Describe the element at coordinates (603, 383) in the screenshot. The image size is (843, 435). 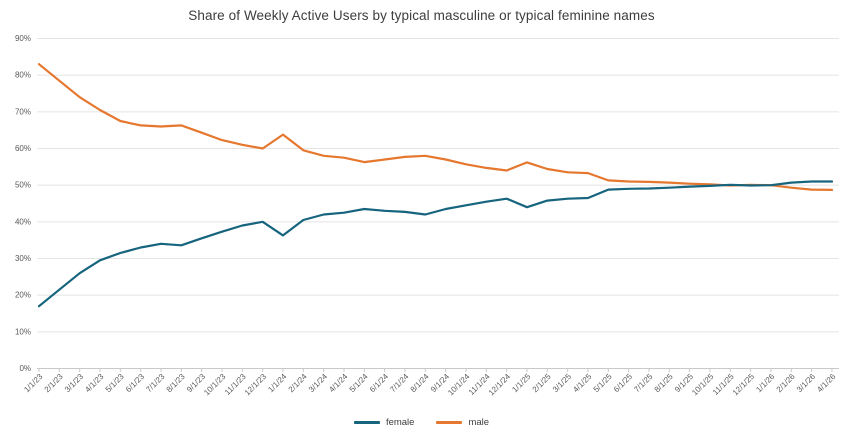
I see `x-tick-label: 5/1/25` at that location.